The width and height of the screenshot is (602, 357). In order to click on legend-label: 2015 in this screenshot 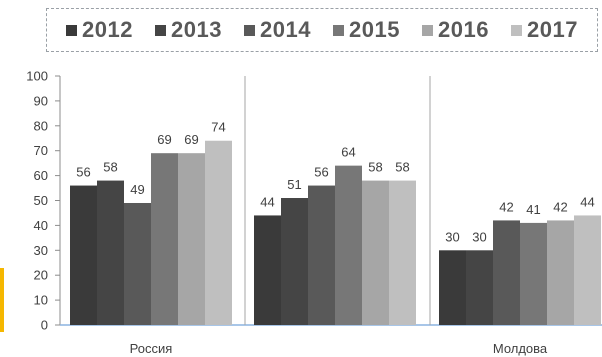, I will do `click(374, 29)`.